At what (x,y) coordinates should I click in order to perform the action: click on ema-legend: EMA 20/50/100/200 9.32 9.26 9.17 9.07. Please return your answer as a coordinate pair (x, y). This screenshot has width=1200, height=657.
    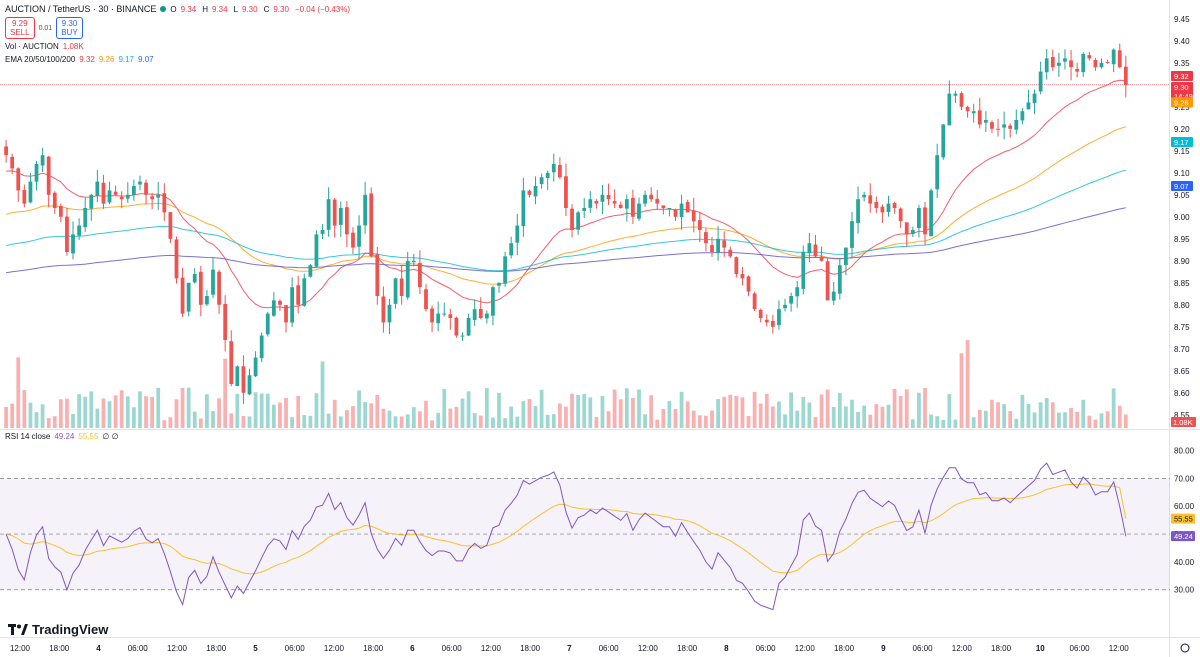
    Looking at the image, I should click on (79, 59).